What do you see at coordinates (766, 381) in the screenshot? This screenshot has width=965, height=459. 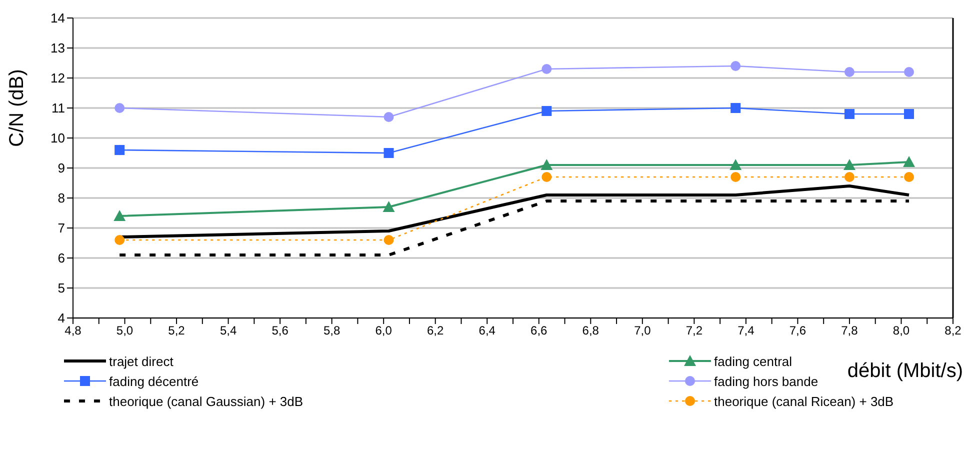 I see `legend-label: fading hors bande` at bounding box center [766, 381].